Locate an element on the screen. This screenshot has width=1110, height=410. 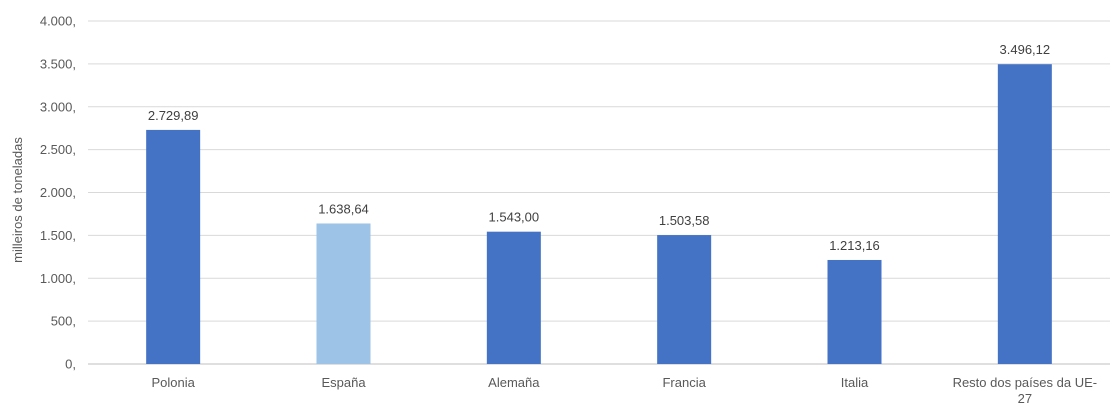
x-tick-label-line: Resto dos países da UE- is located at coordinates (1025, 382).